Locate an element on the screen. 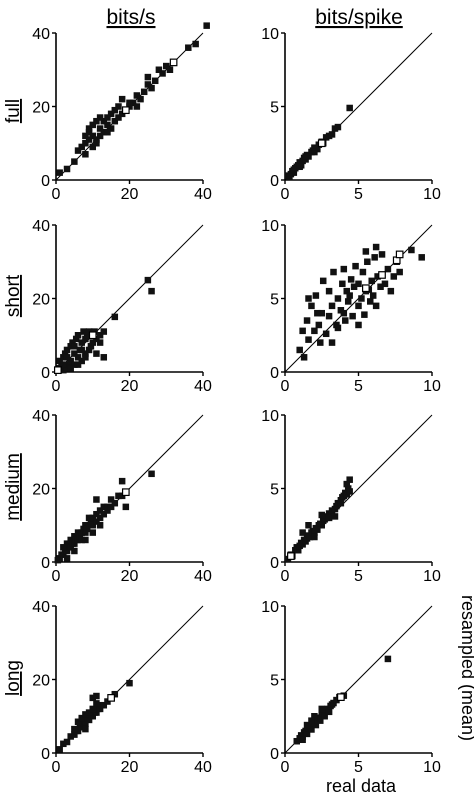  panel-long-bits-per-second: 0 20 40 0 20 40 is located at coordinates (122, 687).